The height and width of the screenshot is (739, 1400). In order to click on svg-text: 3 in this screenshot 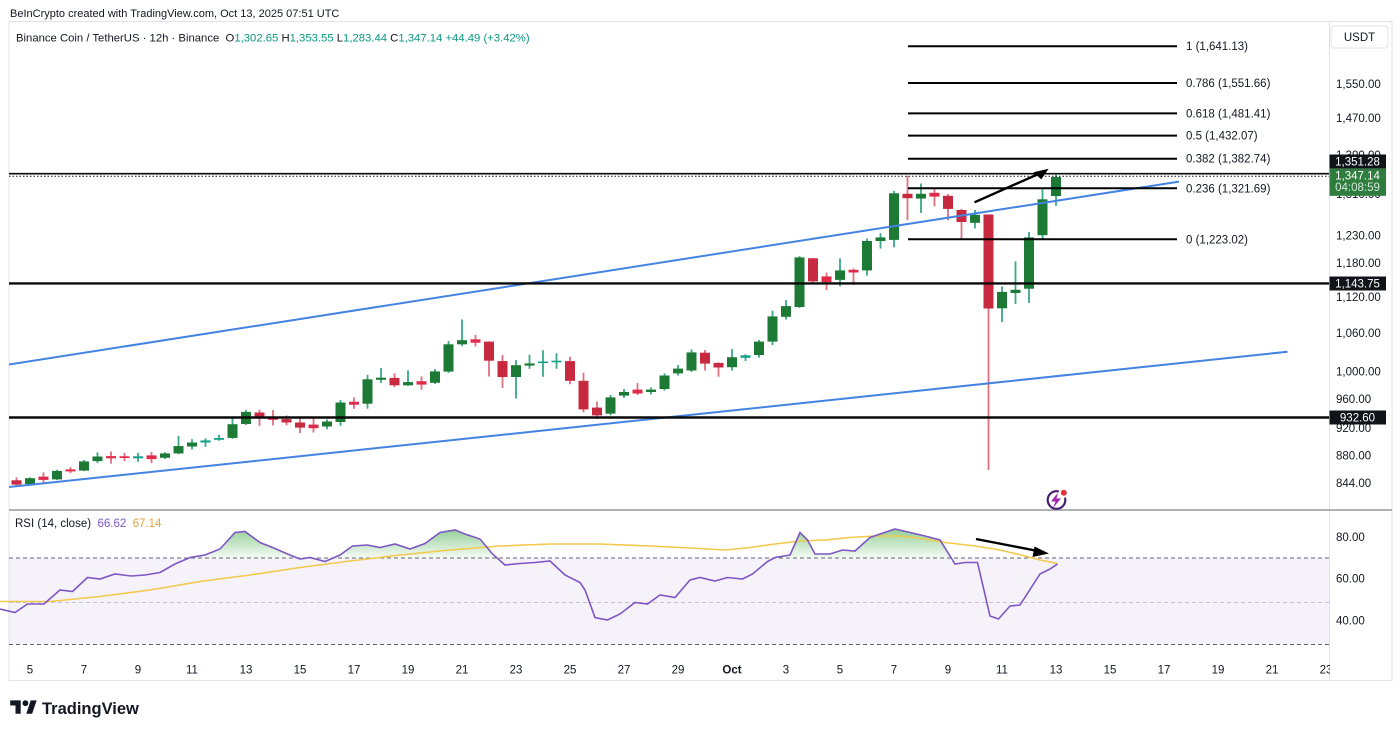, I will do `click(786, 671)`.